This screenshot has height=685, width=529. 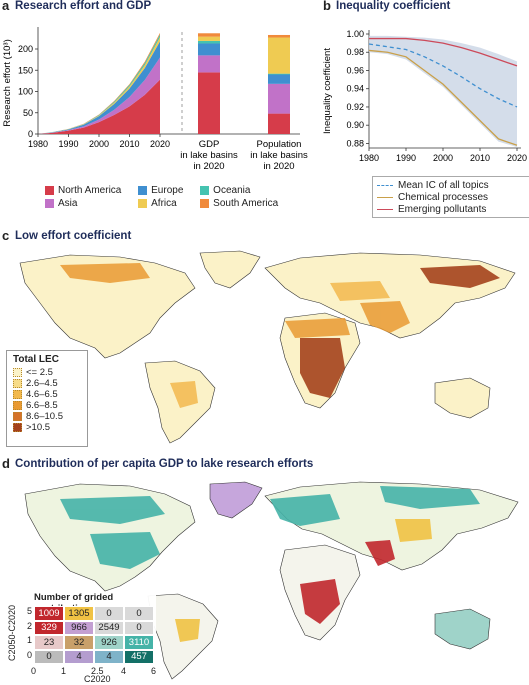 I want to click on d-brazil-yellow, so click(x=187, y=630).